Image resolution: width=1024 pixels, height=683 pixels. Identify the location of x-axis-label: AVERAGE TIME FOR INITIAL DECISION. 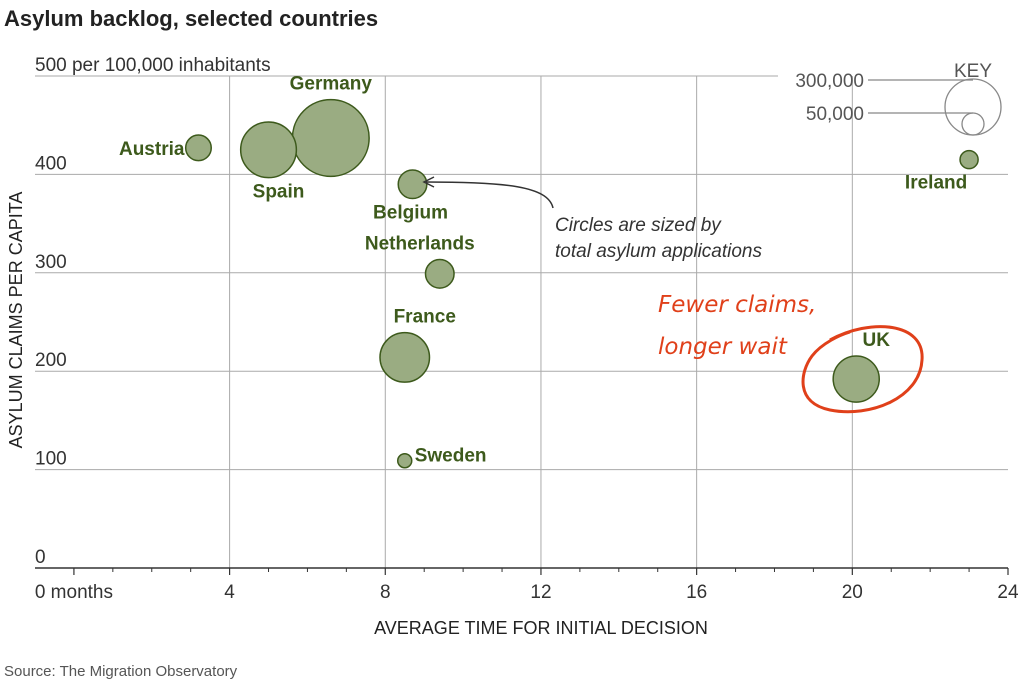
(541, 628).